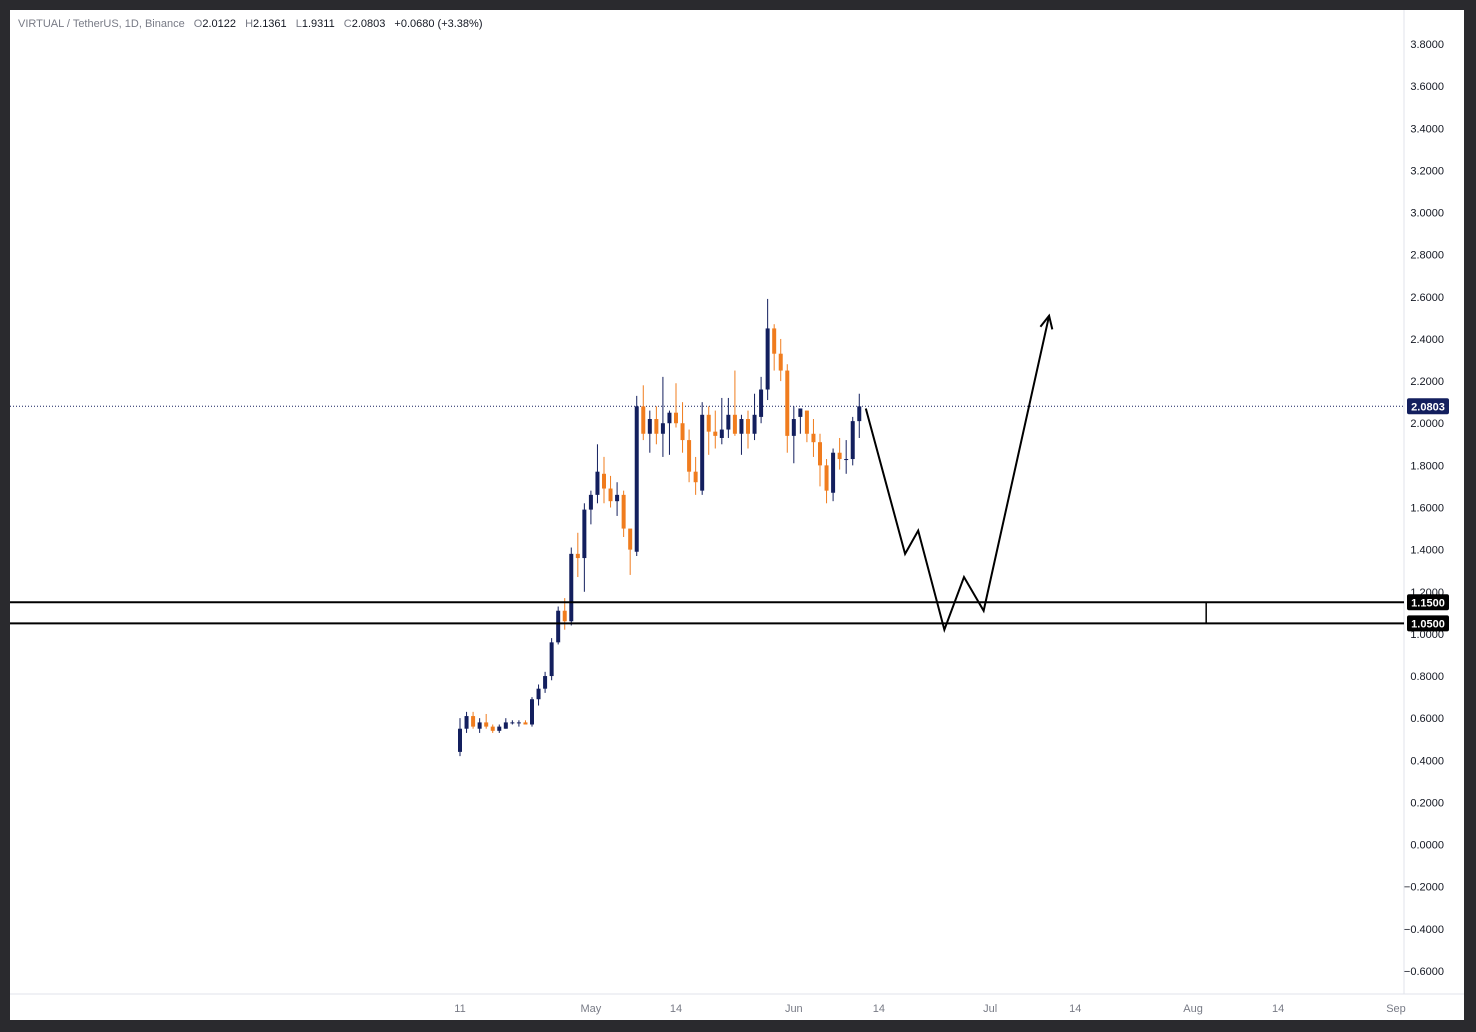  I want to click on y-tick-label: −0.2000, so click(1424, 888).